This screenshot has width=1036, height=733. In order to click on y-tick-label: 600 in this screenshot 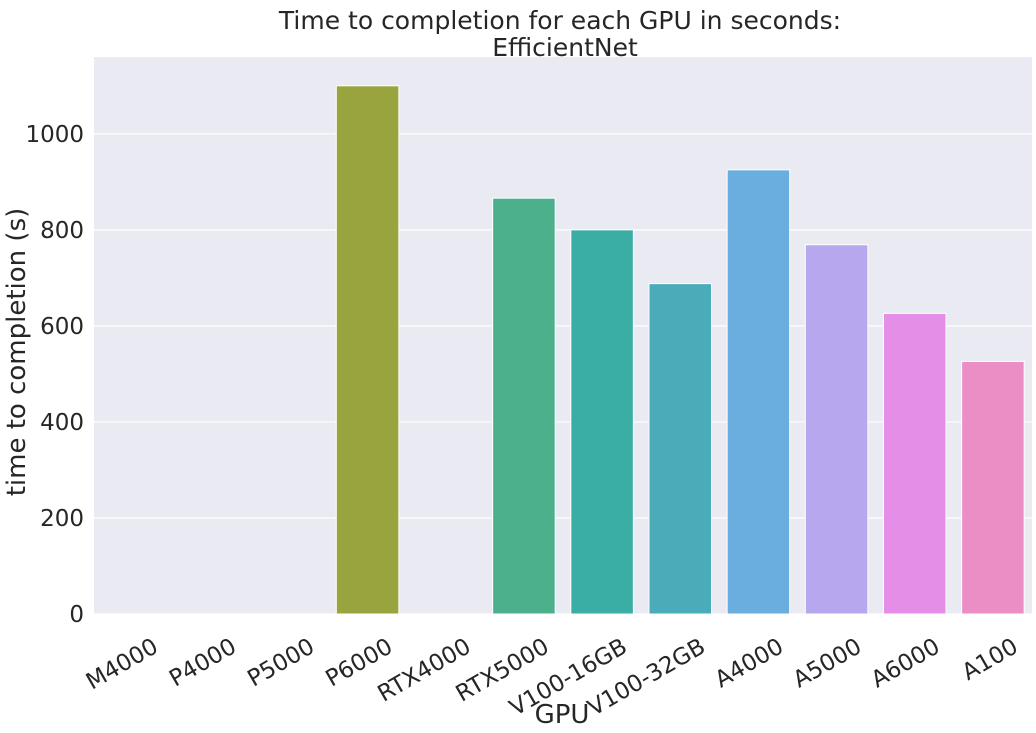, I will do `click(62, 327)`.